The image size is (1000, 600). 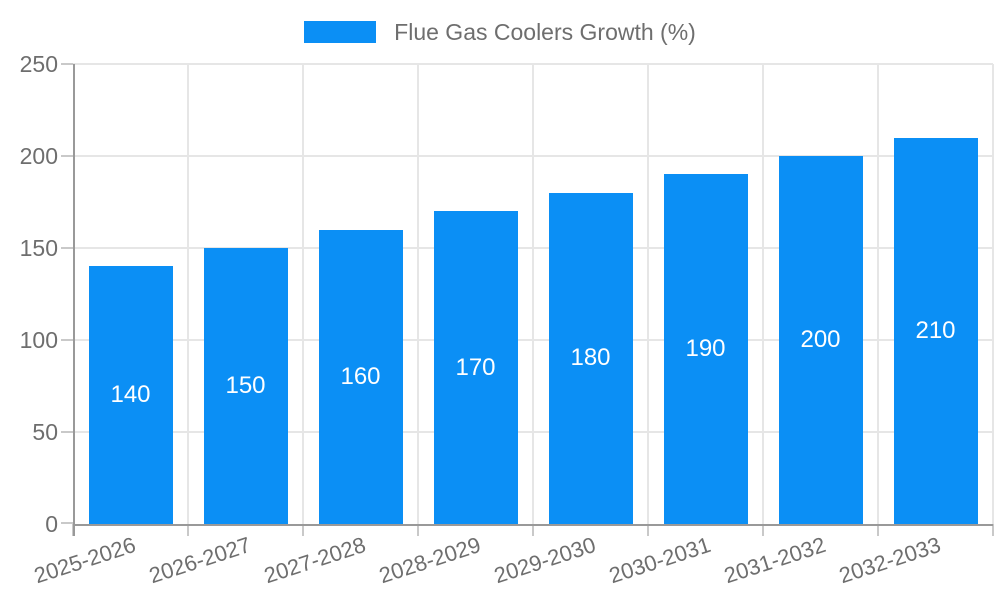 I want to click on bar: 140, so click(x=130, y=395).